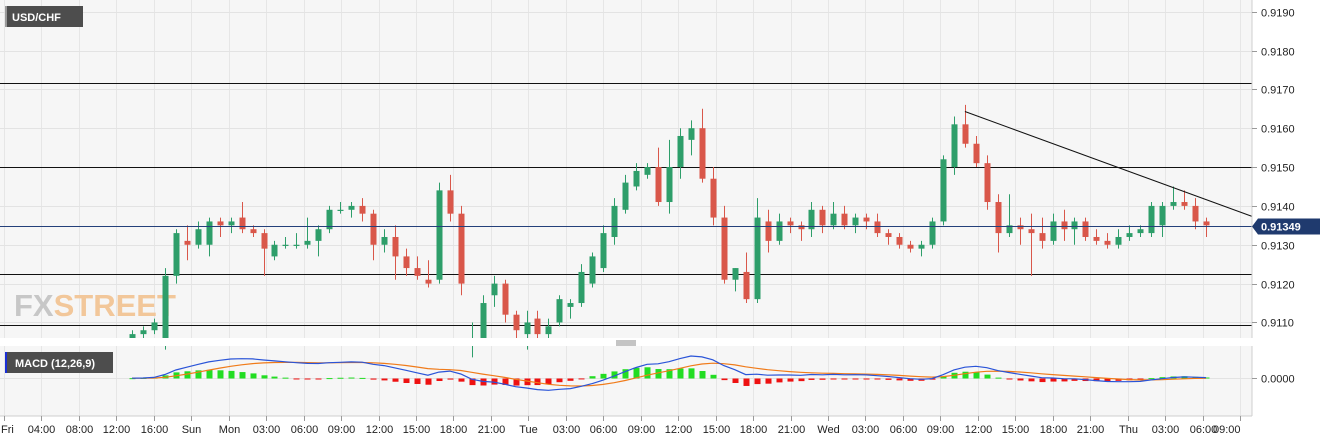 This screenshot has width=1324, height=442. What do you see at coordinates (44, 16) in the screenshot?
I see `instrument-tag: USD/CHF` at bounding box center [44, 16].